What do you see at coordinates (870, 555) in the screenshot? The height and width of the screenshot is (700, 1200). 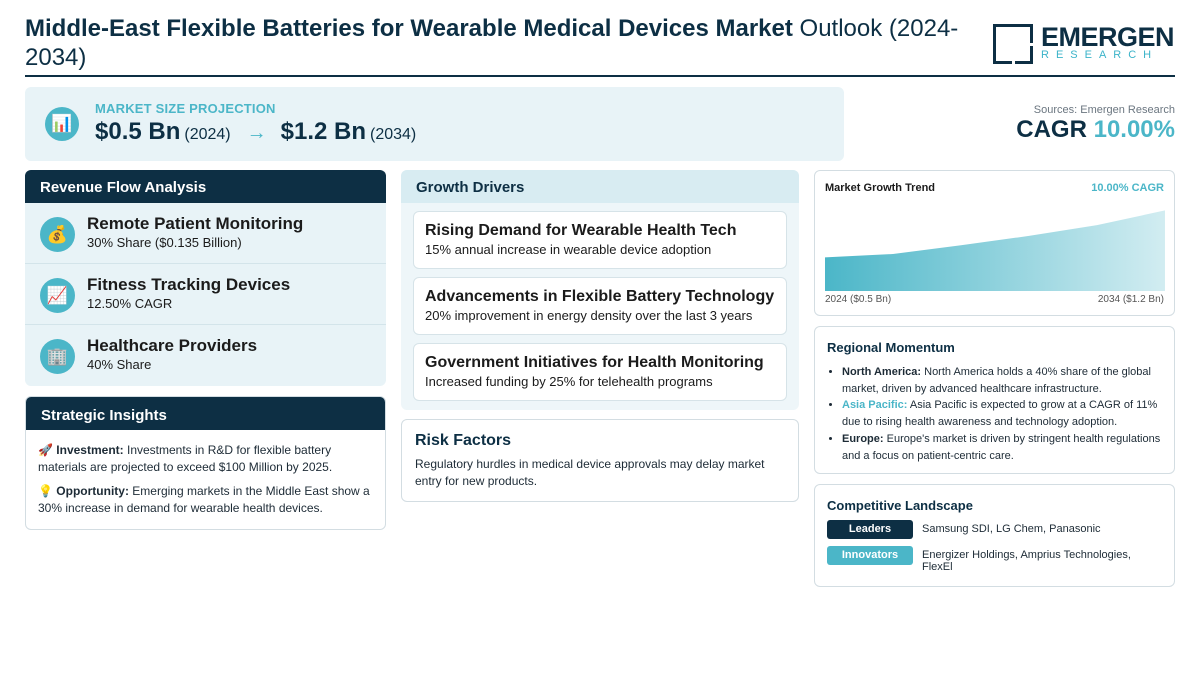 I see `innovators-badge: Innovators` at bounding box center [870, 555].